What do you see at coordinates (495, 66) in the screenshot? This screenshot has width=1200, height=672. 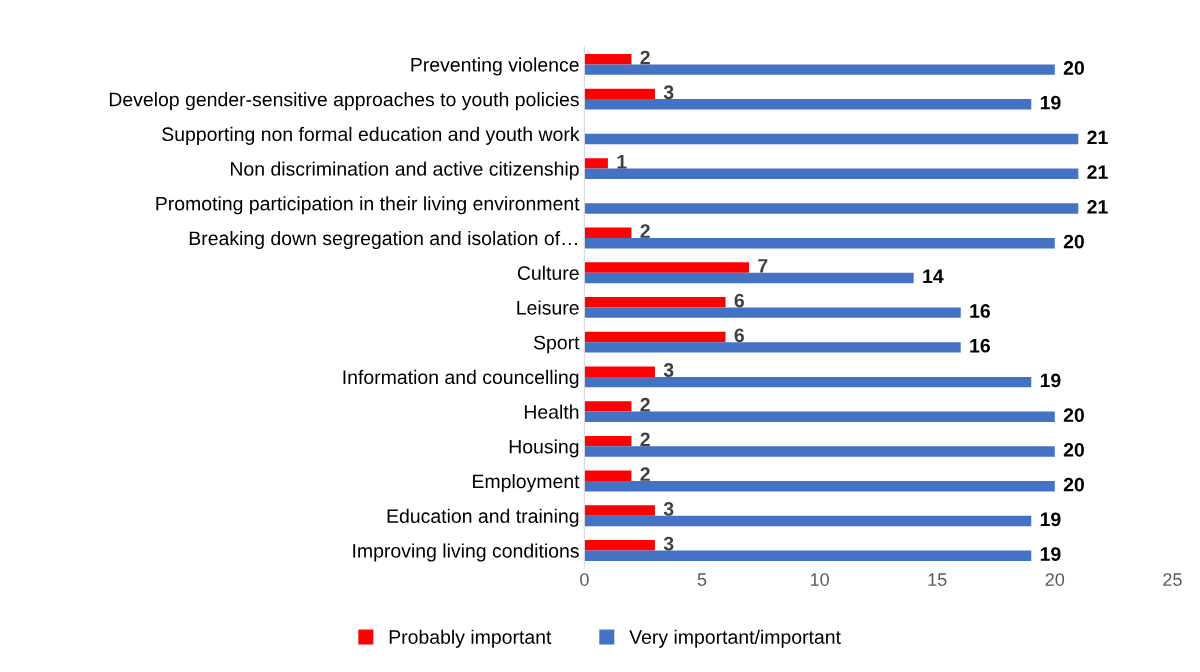 I see `y-tick-label: Preventing violence` at bounding box center [495, 66].